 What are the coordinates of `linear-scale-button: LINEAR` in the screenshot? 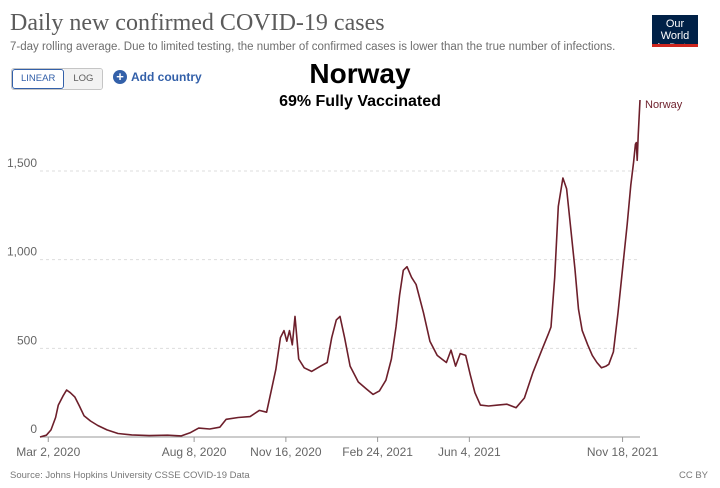 It's located at (38, 79).